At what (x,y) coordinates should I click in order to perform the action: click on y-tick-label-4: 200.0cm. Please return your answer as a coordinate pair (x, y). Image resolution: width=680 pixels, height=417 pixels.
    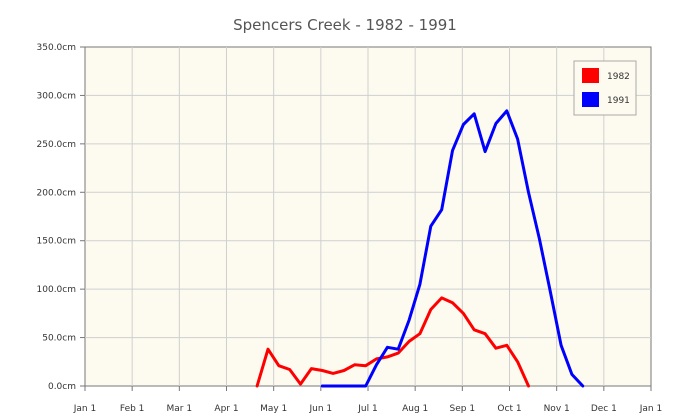
    Looking at the image, I should click on (56, 193).